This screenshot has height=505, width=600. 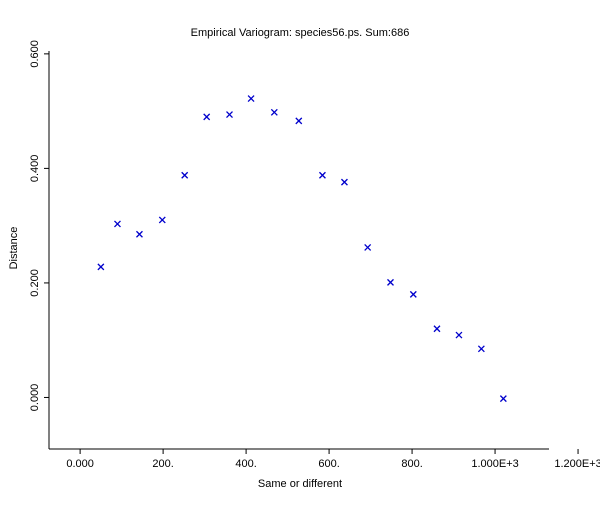 What do you see at coordinates (14, 248) in the screenshot?
I see `y-axis-label: Distance` at bounding box center [14, 248].